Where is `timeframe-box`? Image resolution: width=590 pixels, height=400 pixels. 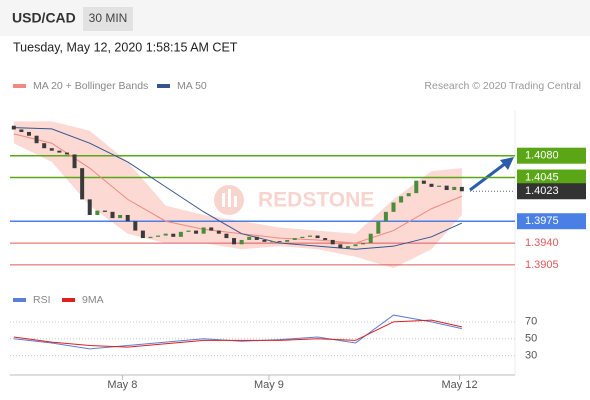 timeframe-box is located at coordinates (108, 19).